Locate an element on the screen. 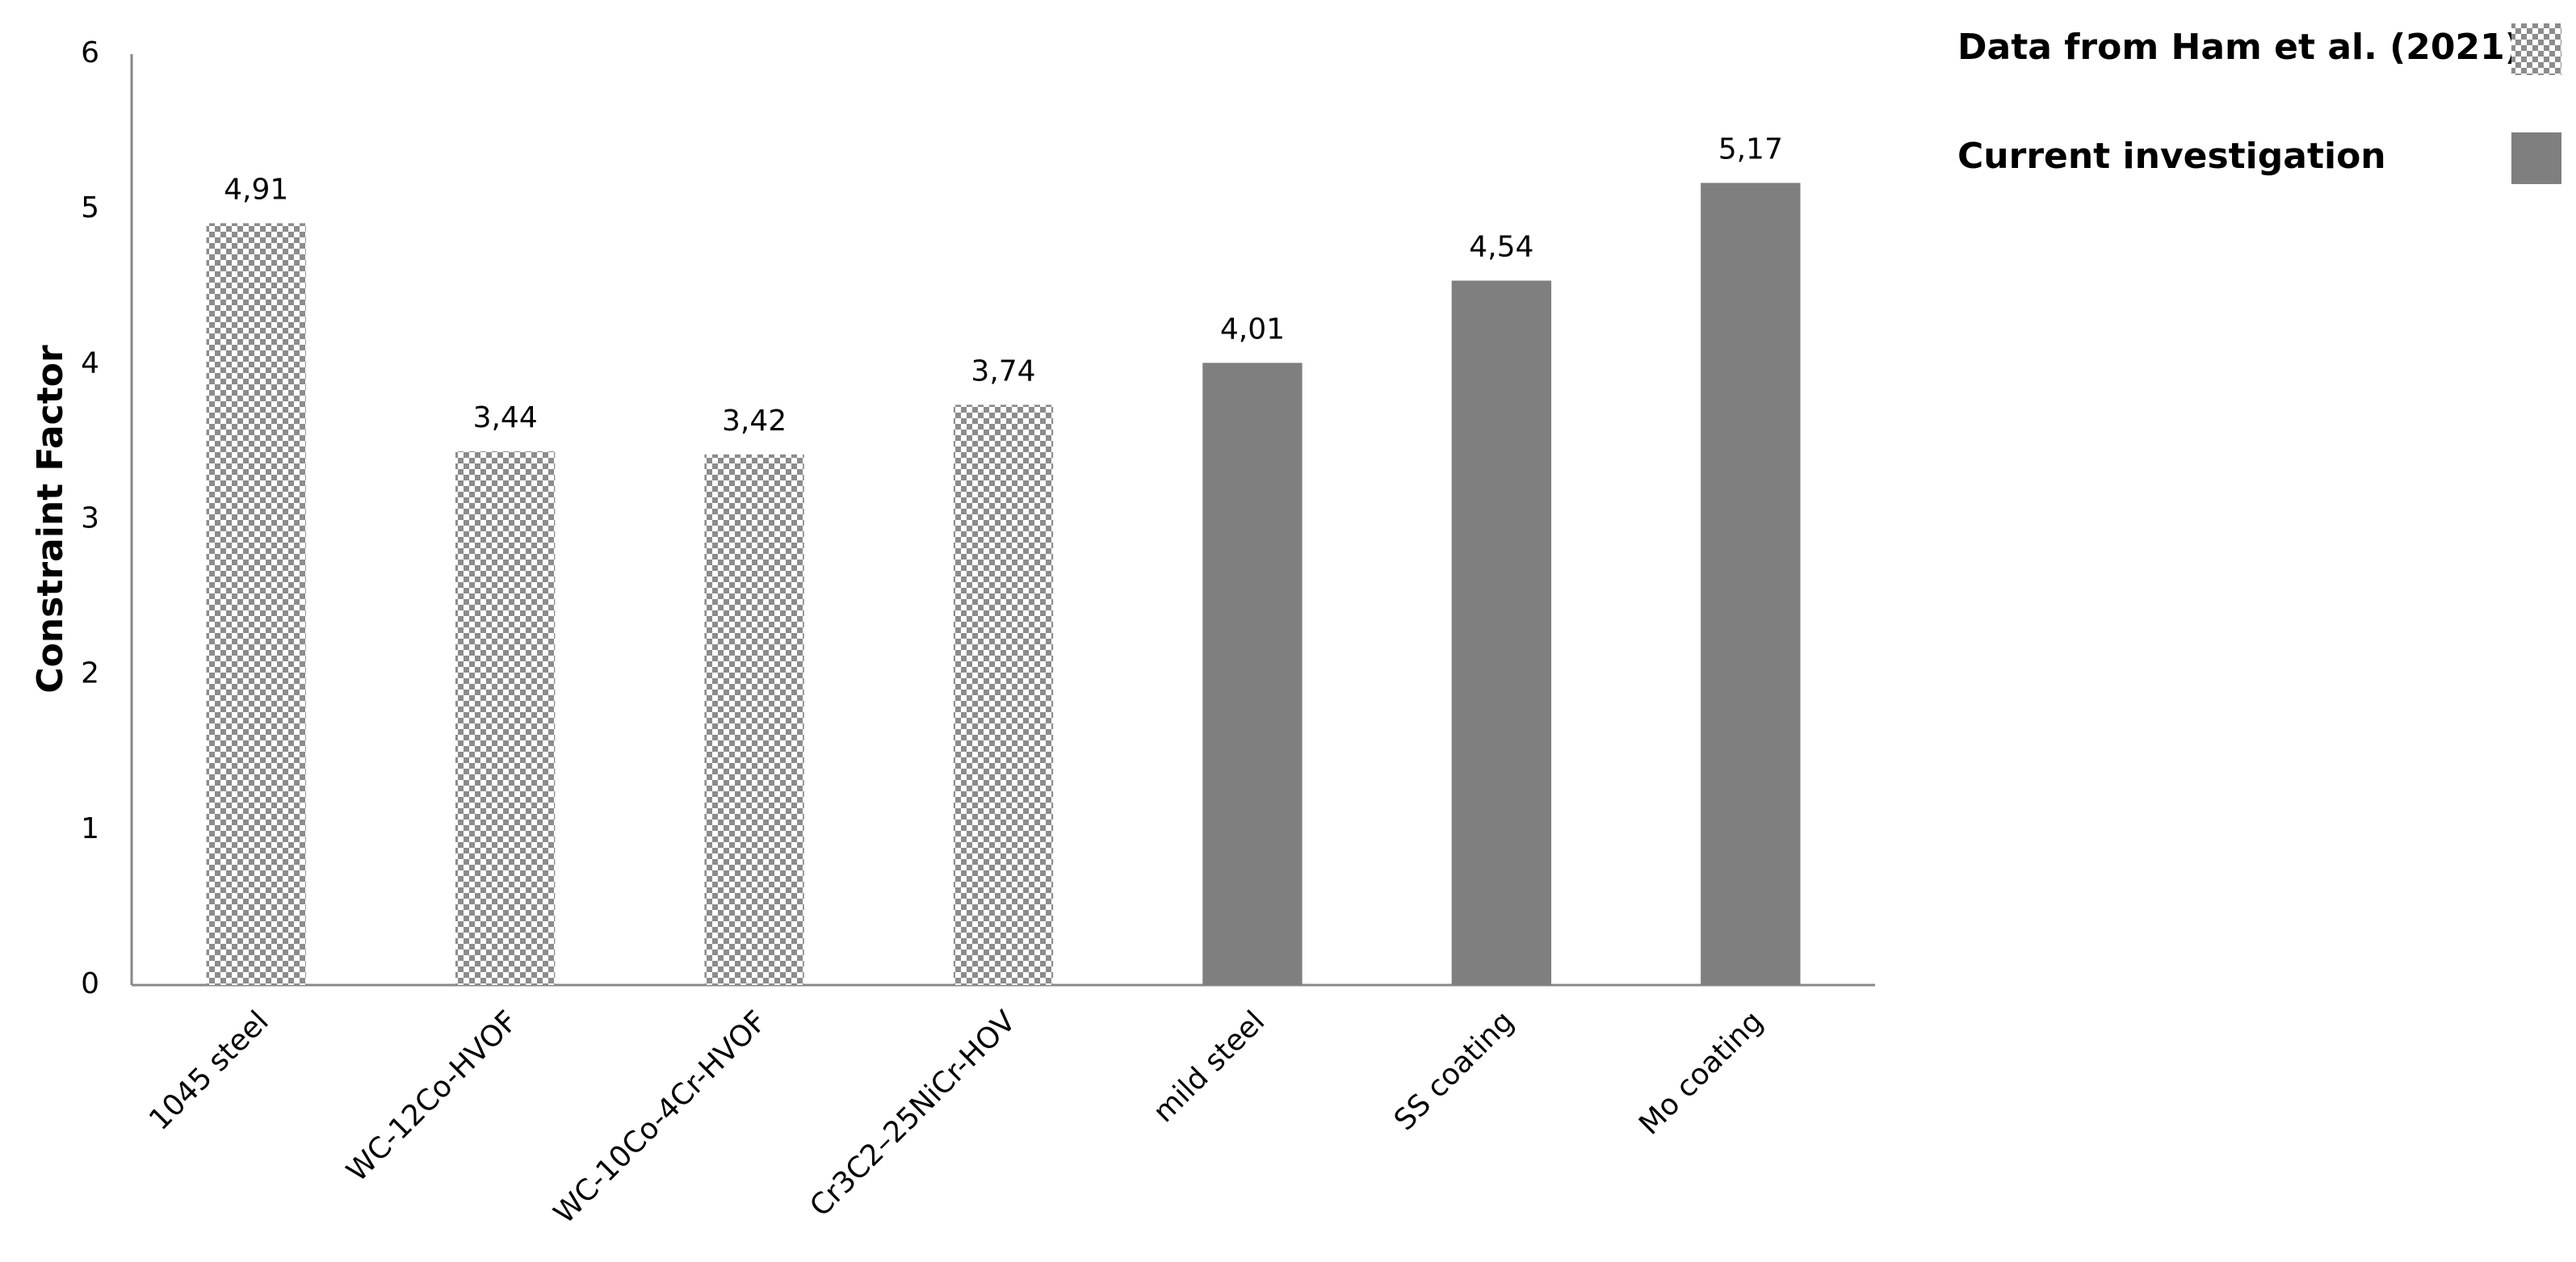 The image size is (2576, 1262). legend-label: Data from Ham et al. (2021) is located at coordinates (2239, 47).